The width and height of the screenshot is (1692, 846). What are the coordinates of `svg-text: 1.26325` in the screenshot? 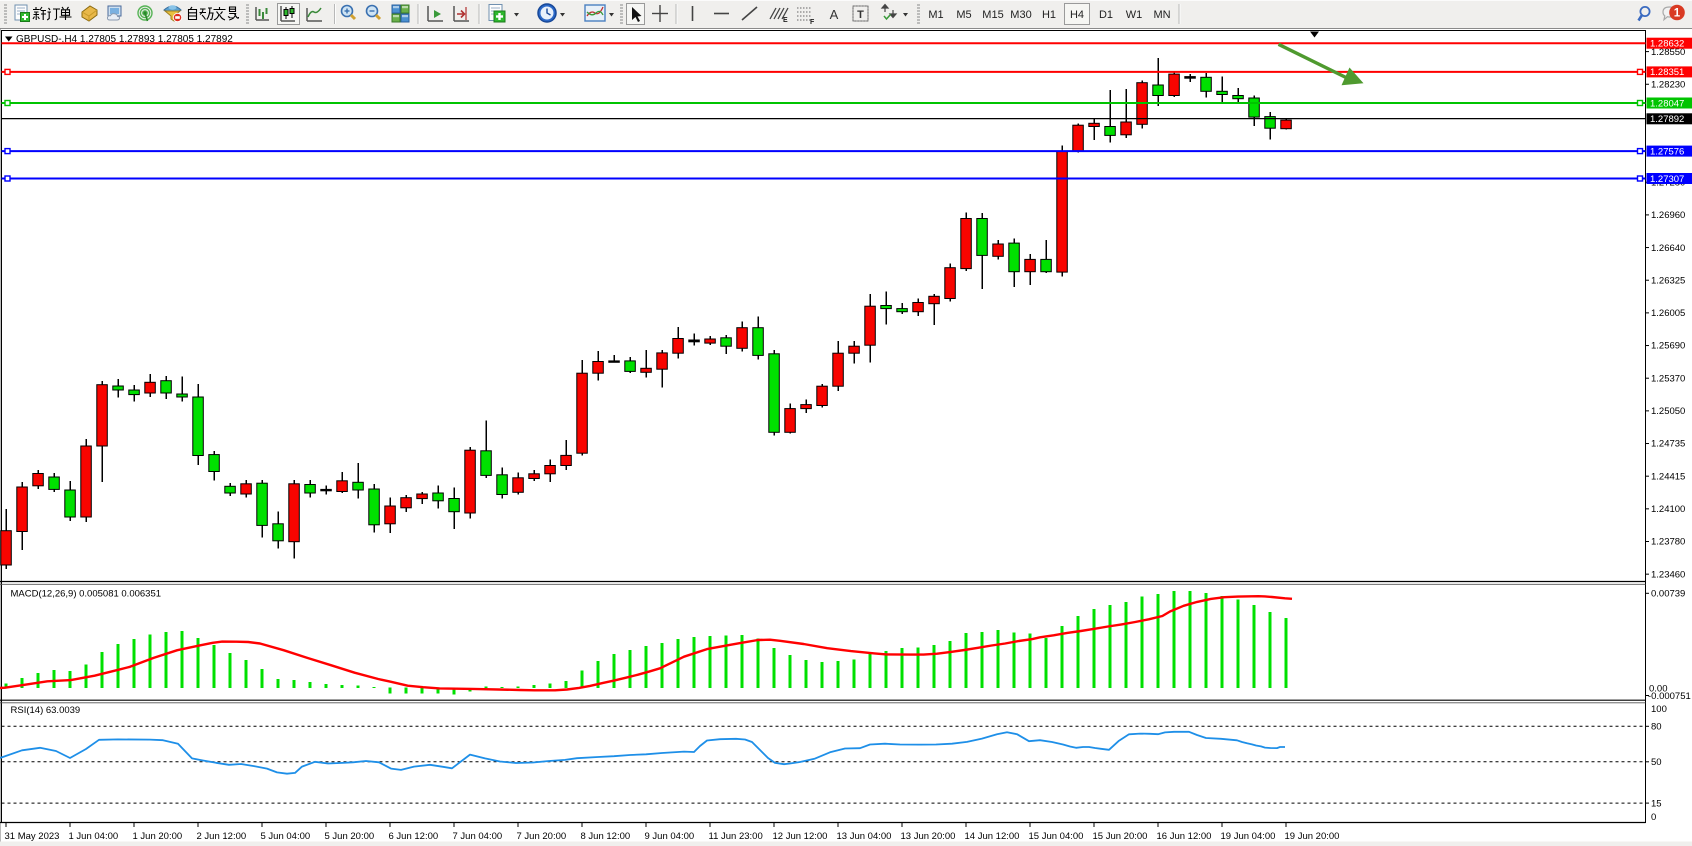 It's located at (1668, 280).